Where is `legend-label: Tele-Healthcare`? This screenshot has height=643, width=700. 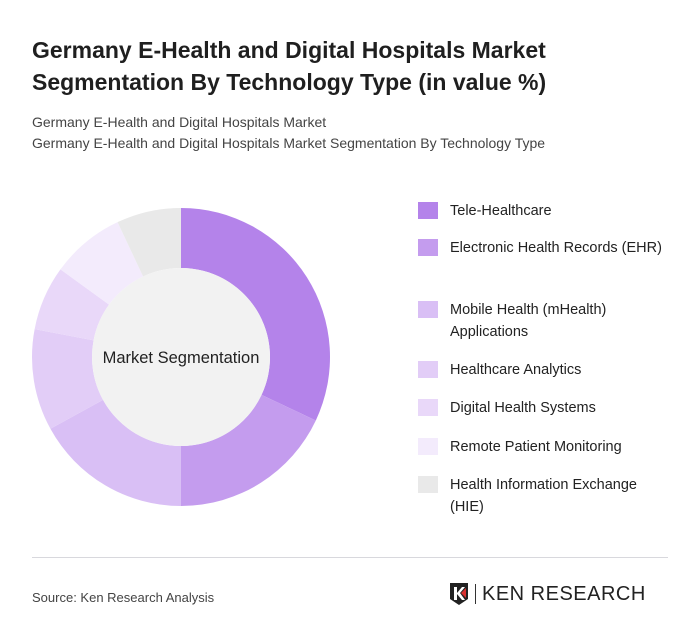 legend-label: Tele-Healthcare is located at coordinates (501, 211).